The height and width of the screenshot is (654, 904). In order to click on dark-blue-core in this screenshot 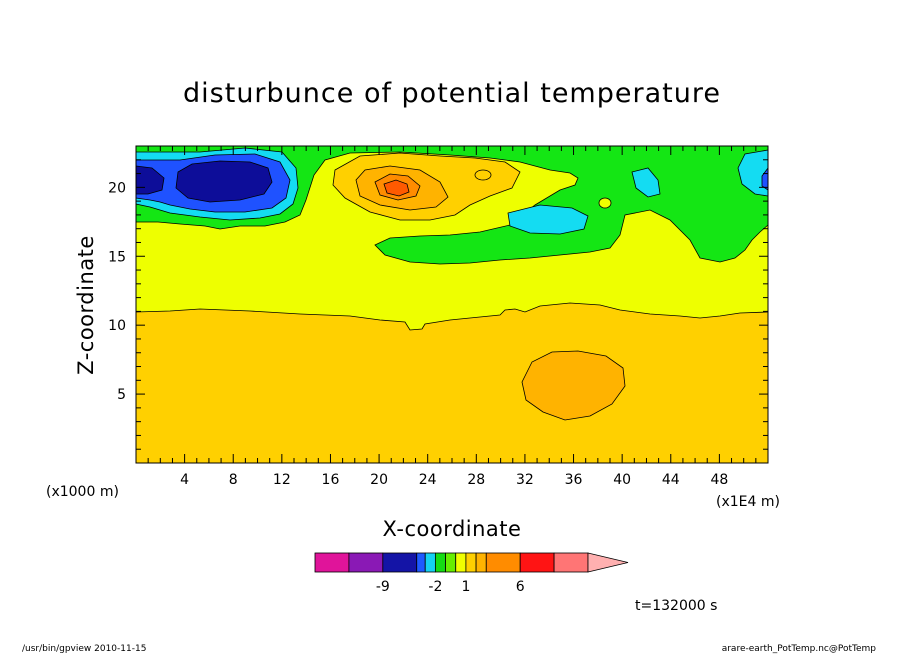, I will do `click(224, 181)`.